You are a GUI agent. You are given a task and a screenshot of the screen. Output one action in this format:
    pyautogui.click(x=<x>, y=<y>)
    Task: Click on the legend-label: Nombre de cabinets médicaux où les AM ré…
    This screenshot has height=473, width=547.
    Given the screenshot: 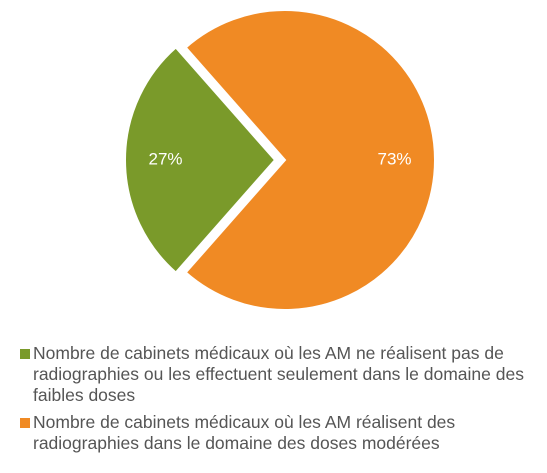 What is the action you would take?
    pyautogui.click(x=244, y=432)
    